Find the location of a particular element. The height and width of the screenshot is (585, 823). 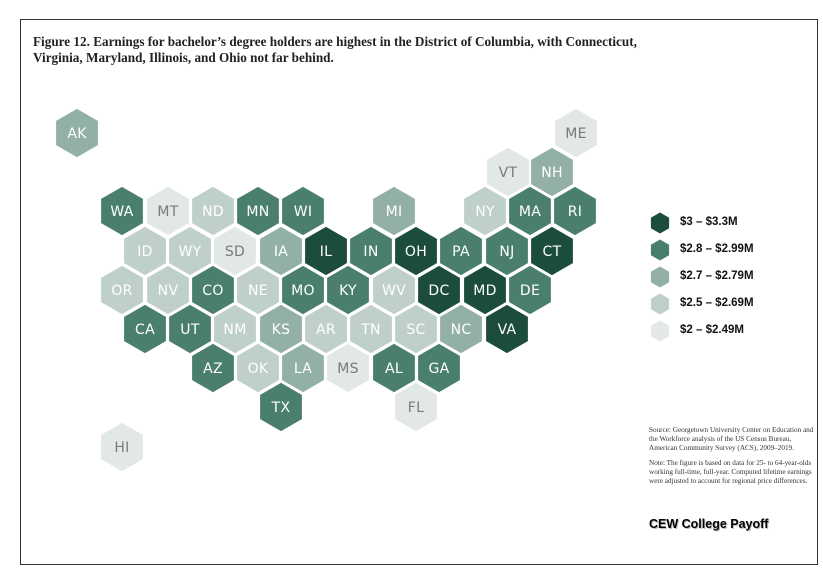

state-label: MO is located at coordinates (303, 291).